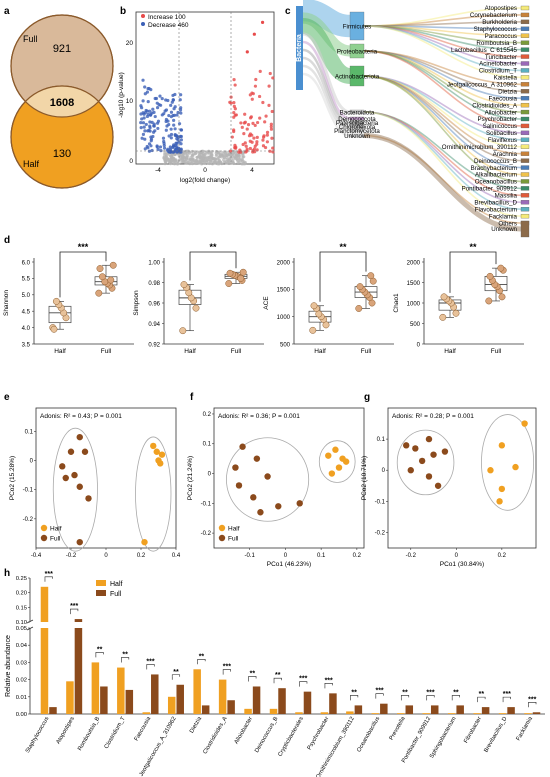  What do you see at coordinates (495, 161) in the screenshot?
I see `sankey-genus-label: Deinococcus_B` at bounding box center [495, 161].